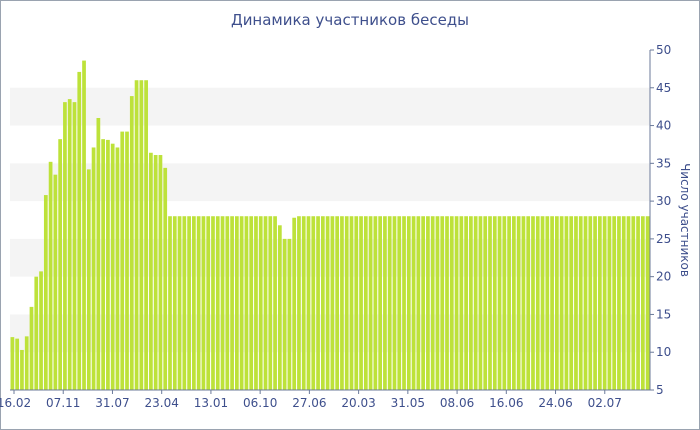  Describe the element at coordinates (663, 163) in the screenshot. I see `y-tick-label: 35` at that location.